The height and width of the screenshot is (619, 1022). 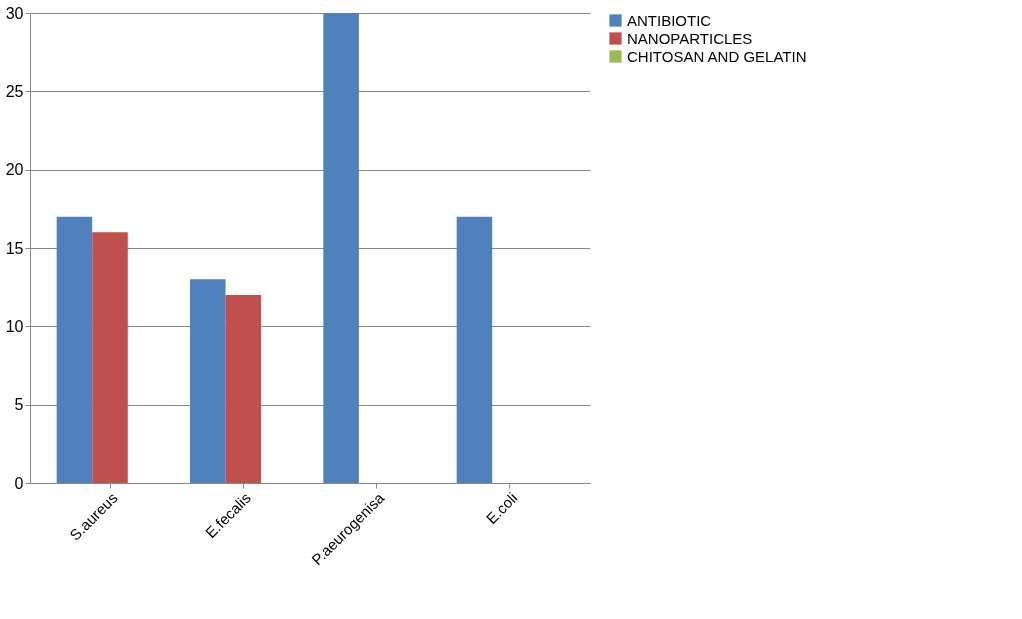 I want to click on y-tick-label: 0, so click(x=19, y=483).